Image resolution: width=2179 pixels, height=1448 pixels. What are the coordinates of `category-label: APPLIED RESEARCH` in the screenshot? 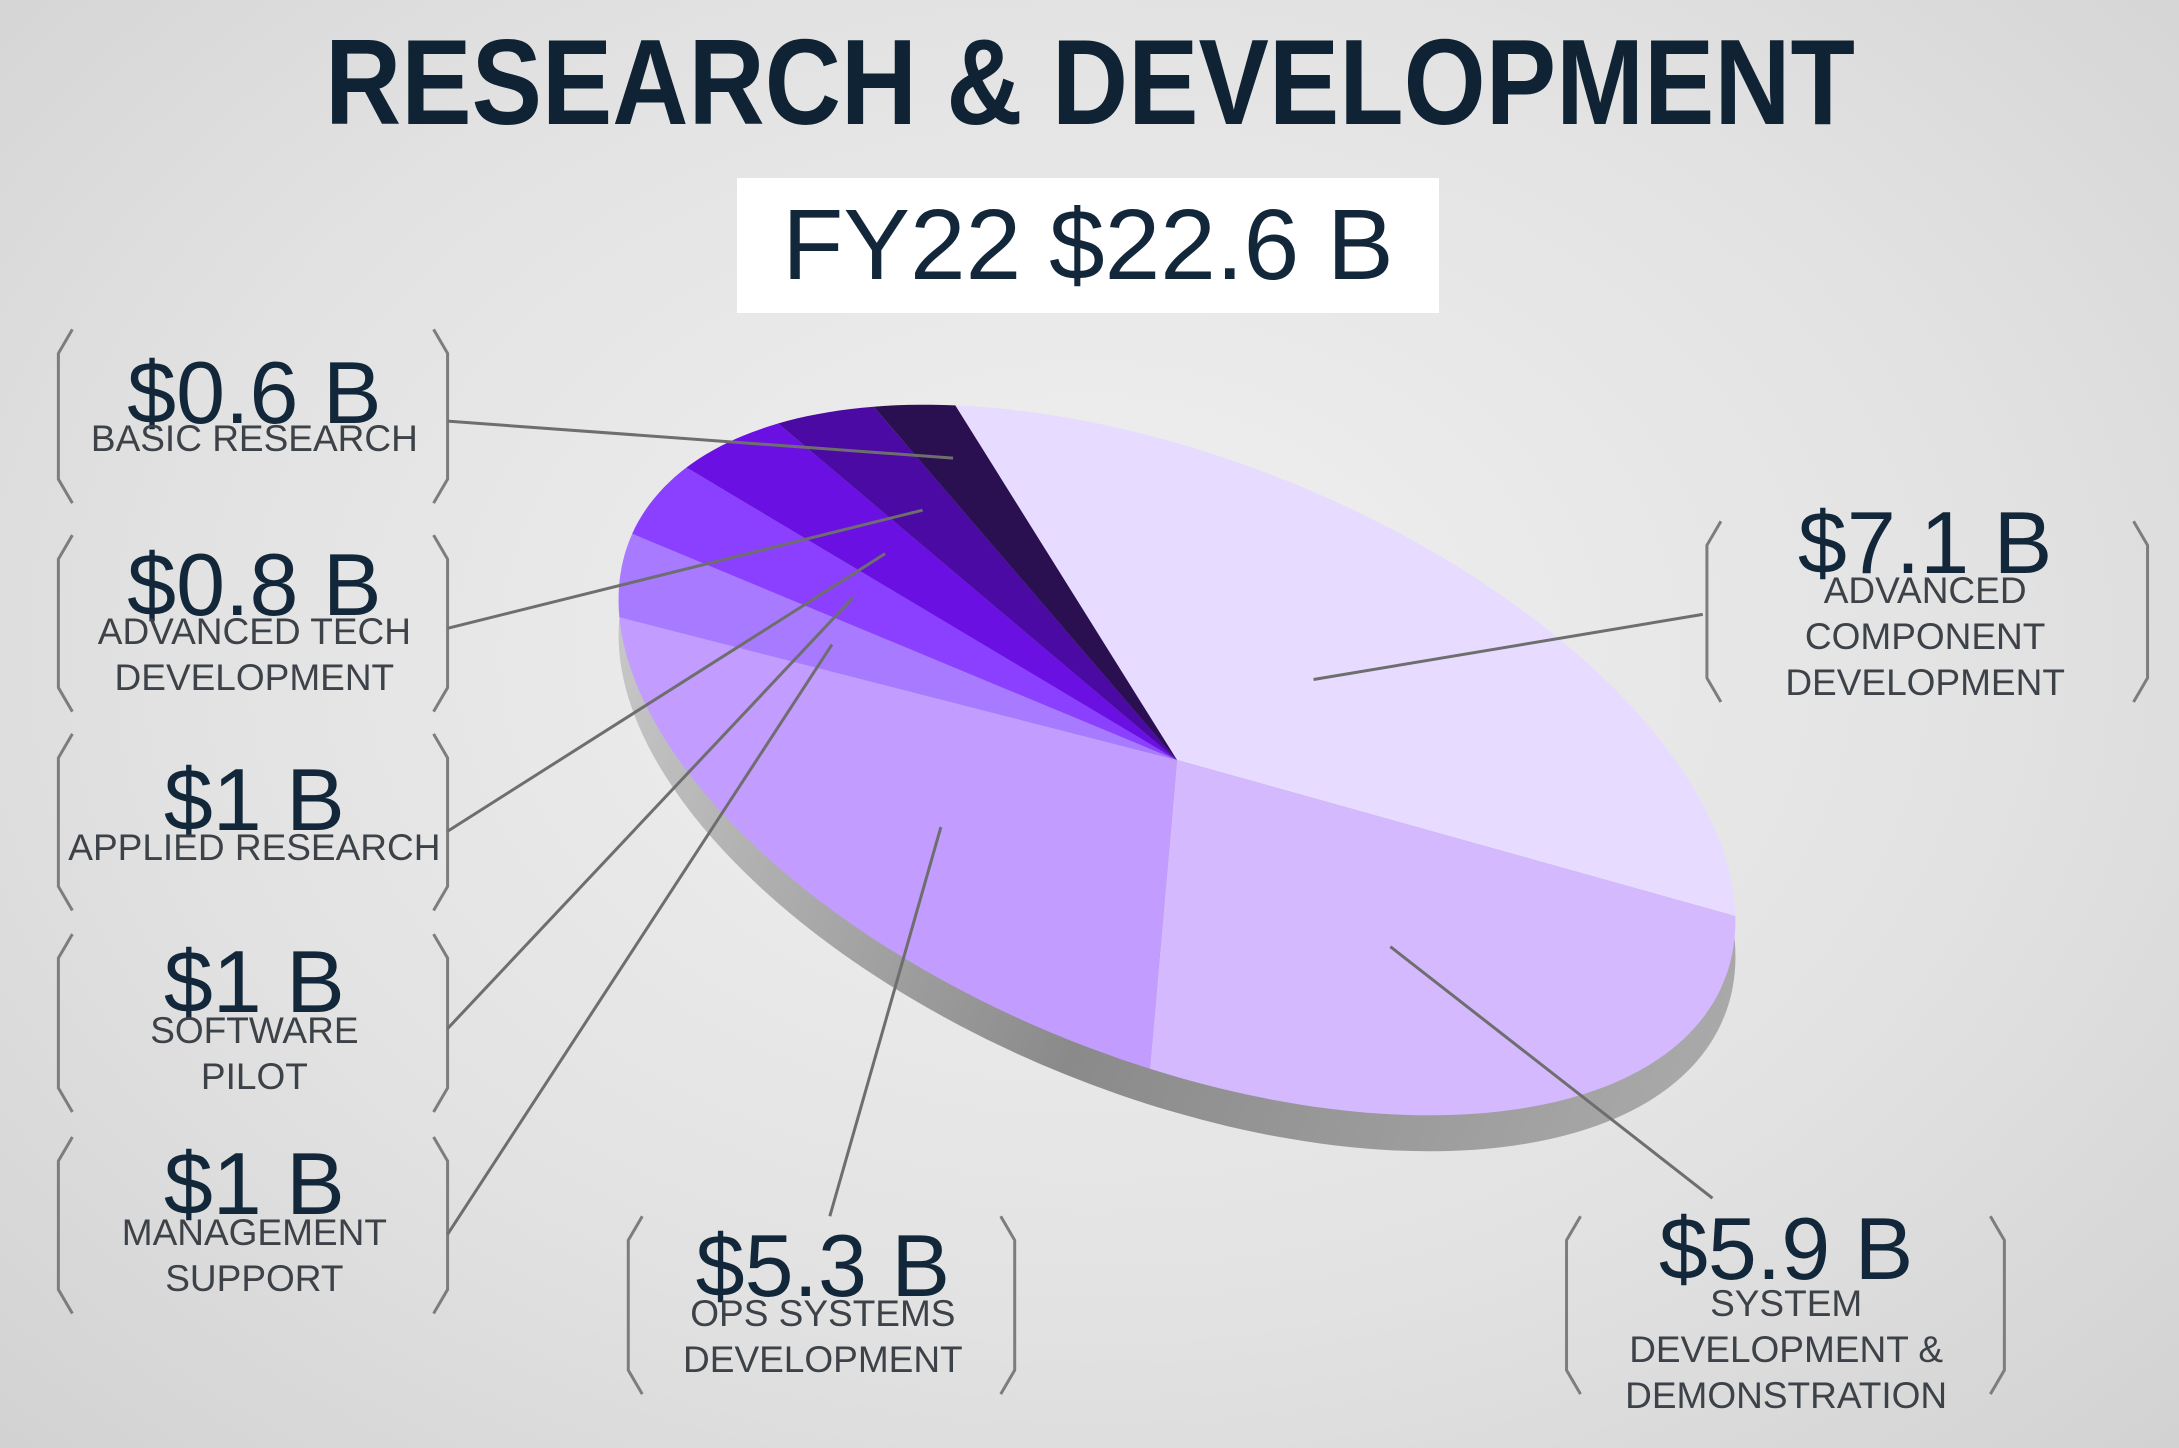 It's located at (254, 847).